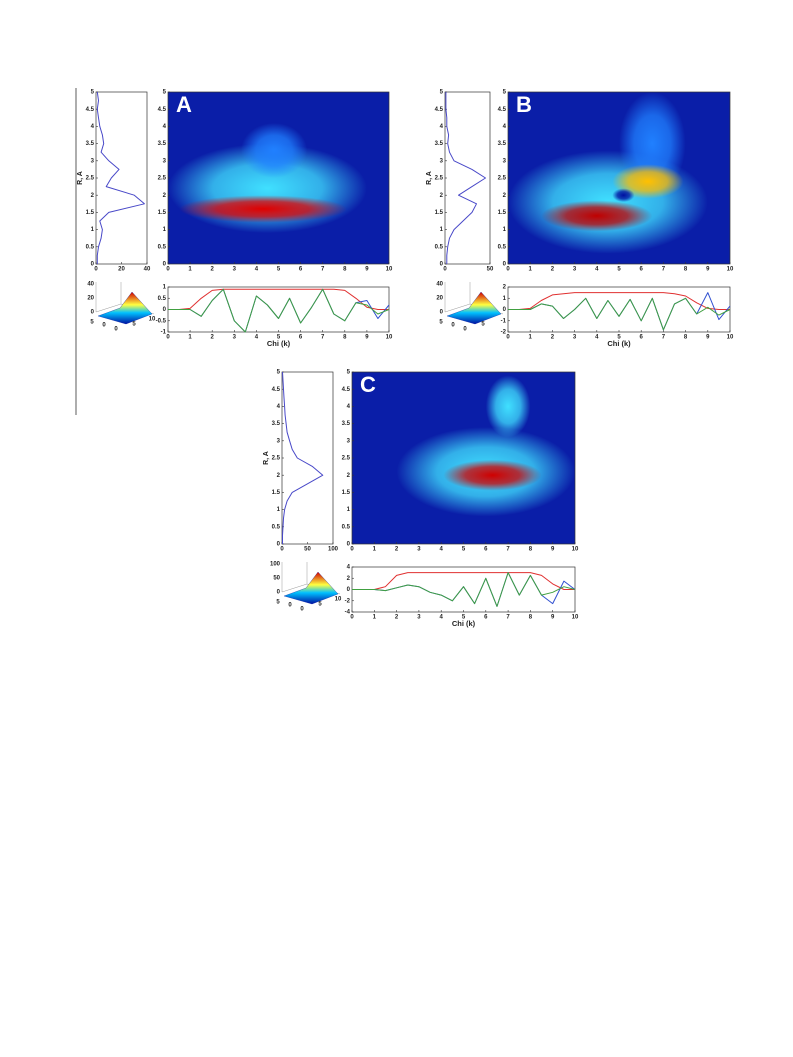  Describe the element at coordinates (121, 270) in the screenshot. I see `x-tick-label: 20` at that location.